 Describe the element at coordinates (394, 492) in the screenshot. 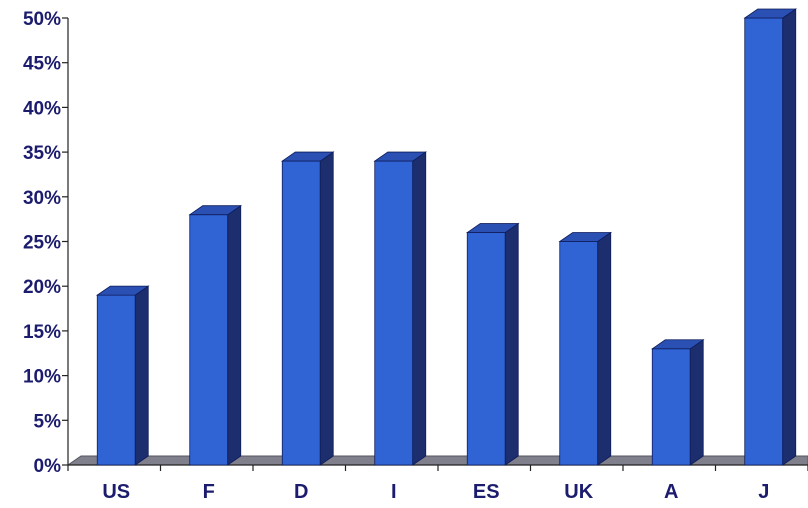

I see `x-tick-label: I` at that location.